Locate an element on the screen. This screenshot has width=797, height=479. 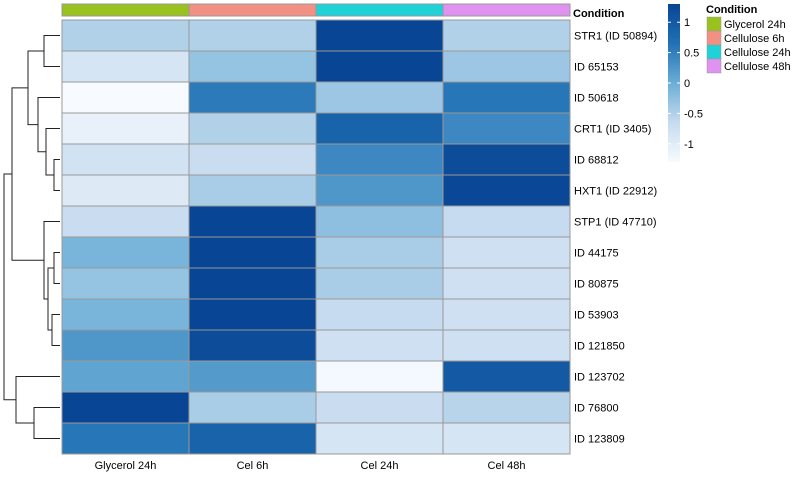
color-scale-bar is located at coordinates (674, 83).